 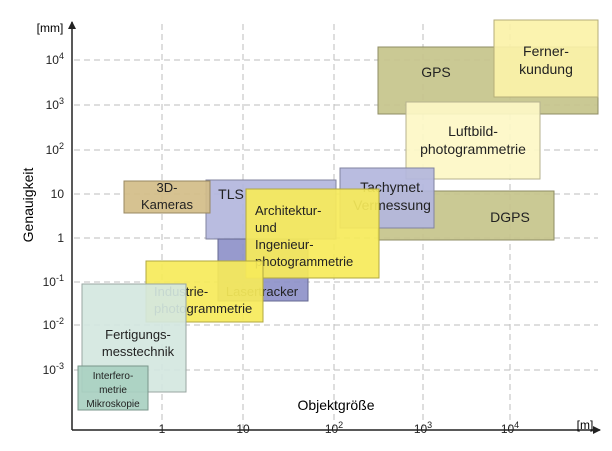 I want to click on y-tick-label: 1, so click(x=60, y=238).